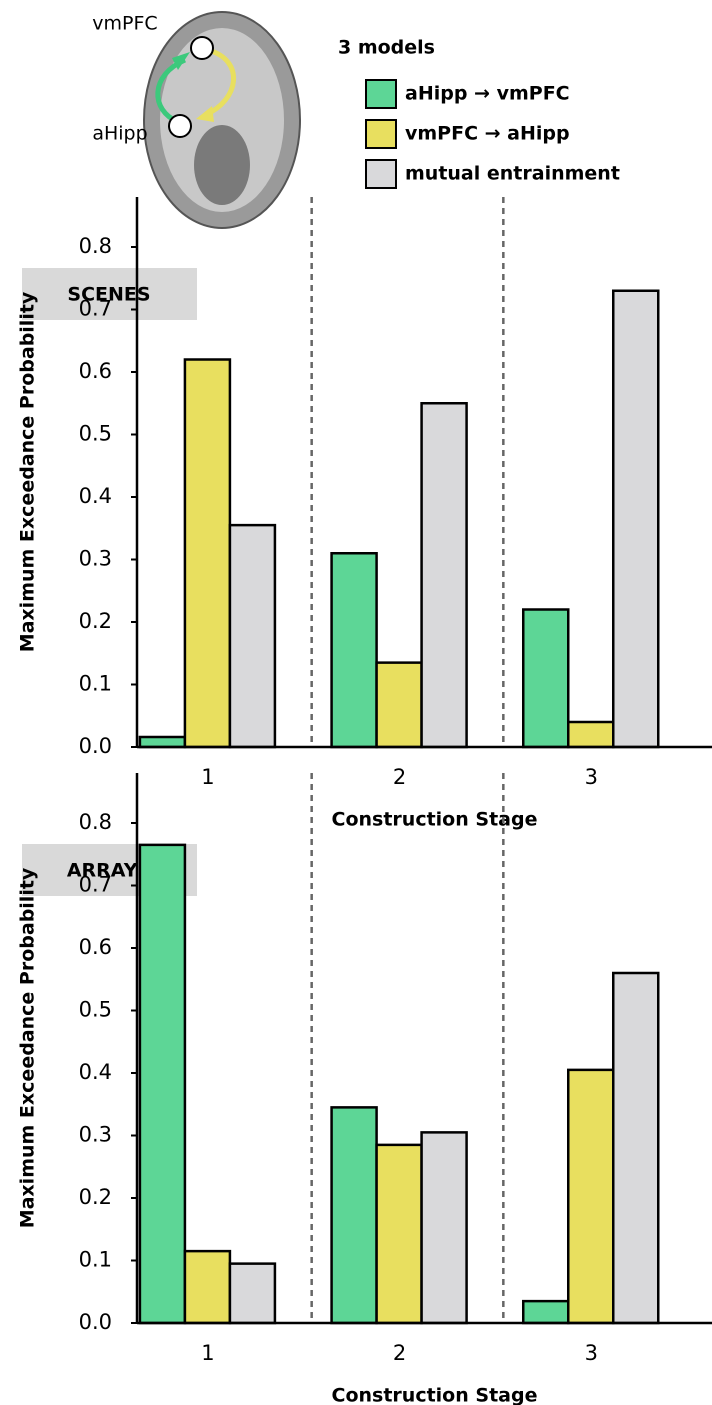 Image resolution: width=712 pixels, height=1405 pixels. I want to click on brainstem, so click(222, 165).